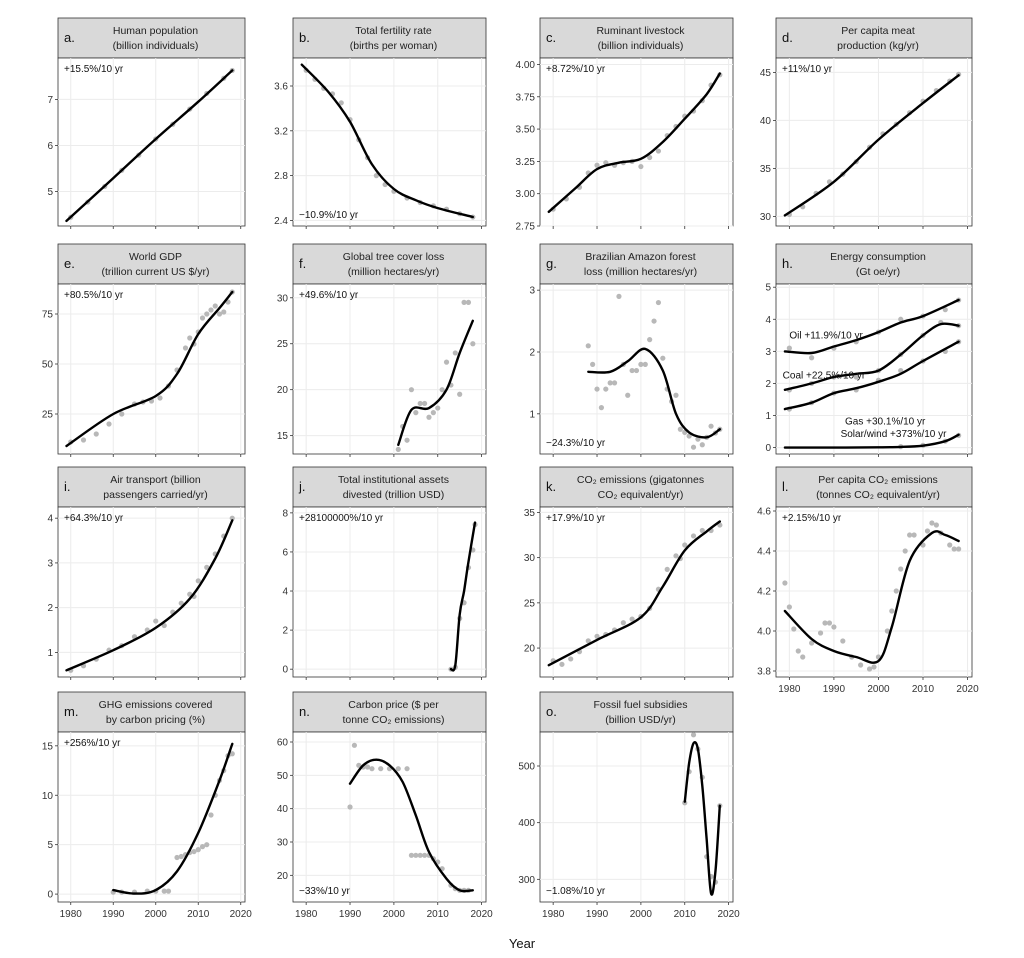  Describe the element at coordinates (764, 632) in the screenshot. I see `y-tick-label: 4.0` at that location.